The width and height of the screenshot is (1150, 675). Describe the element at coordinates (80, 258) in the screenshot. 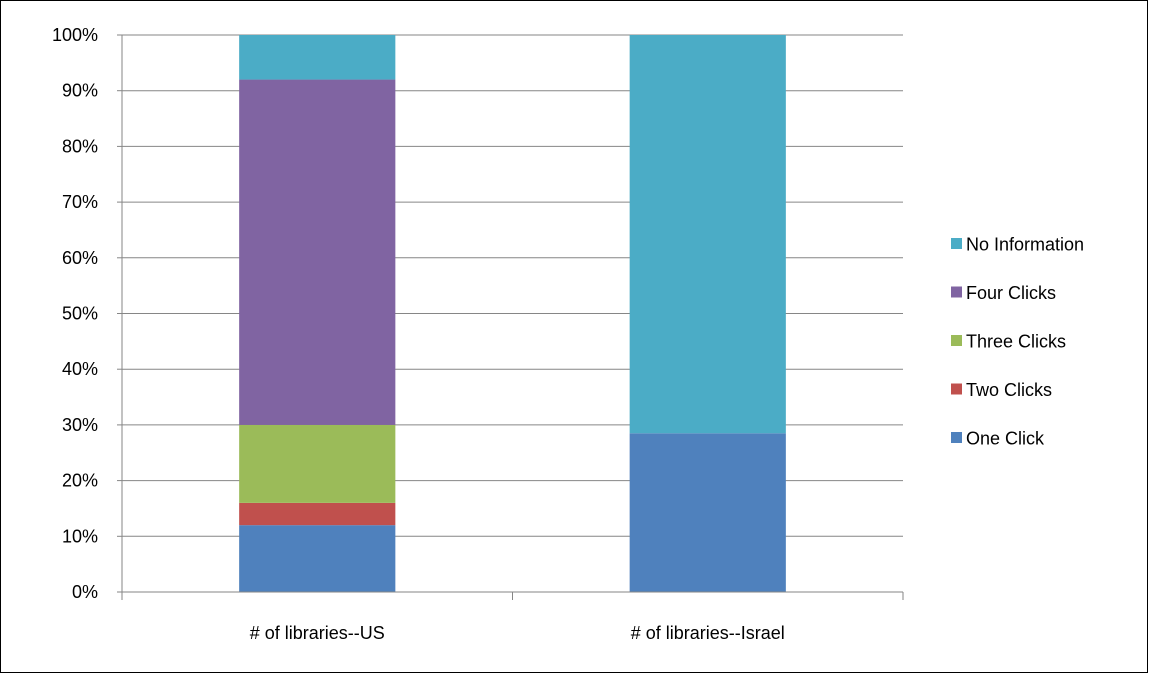

I see `y-tick-label: 60%` at that location.